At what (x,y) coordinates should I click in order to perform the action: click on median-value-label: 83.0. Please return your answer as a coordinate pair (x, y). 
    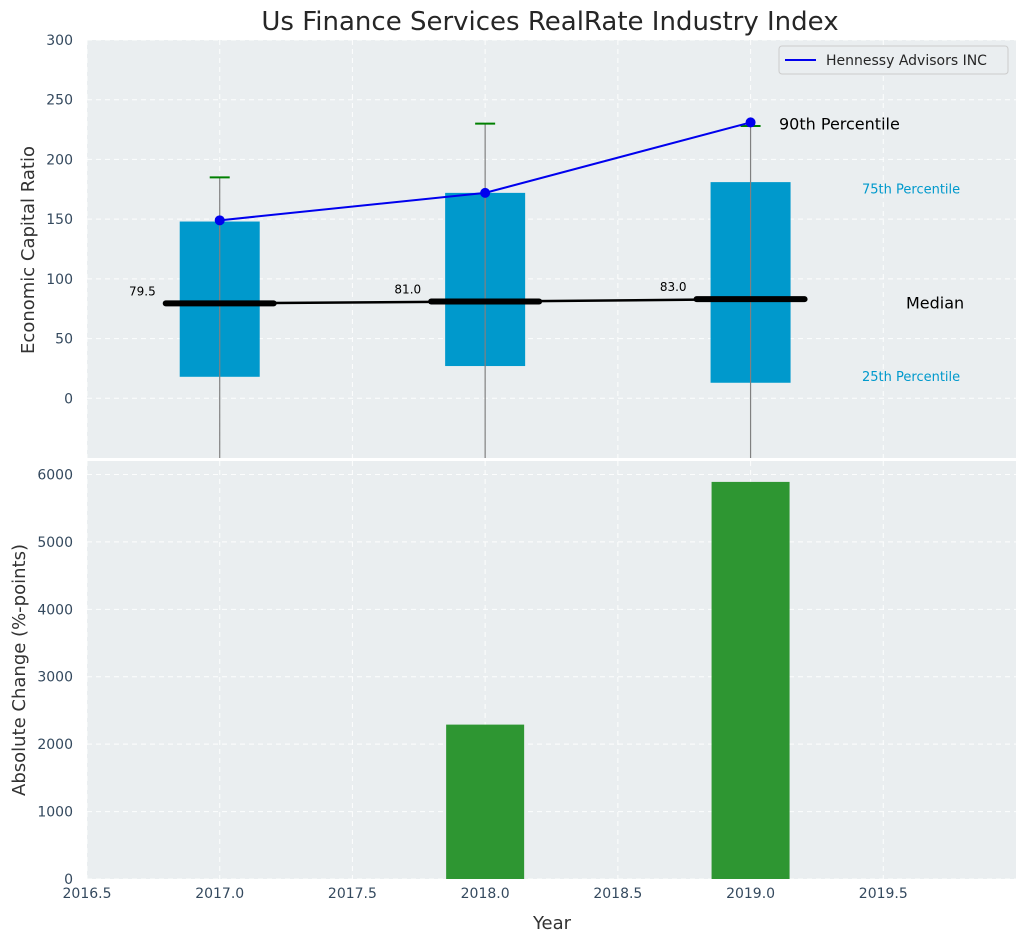
    Looking at the image, I should click on (673, 287).